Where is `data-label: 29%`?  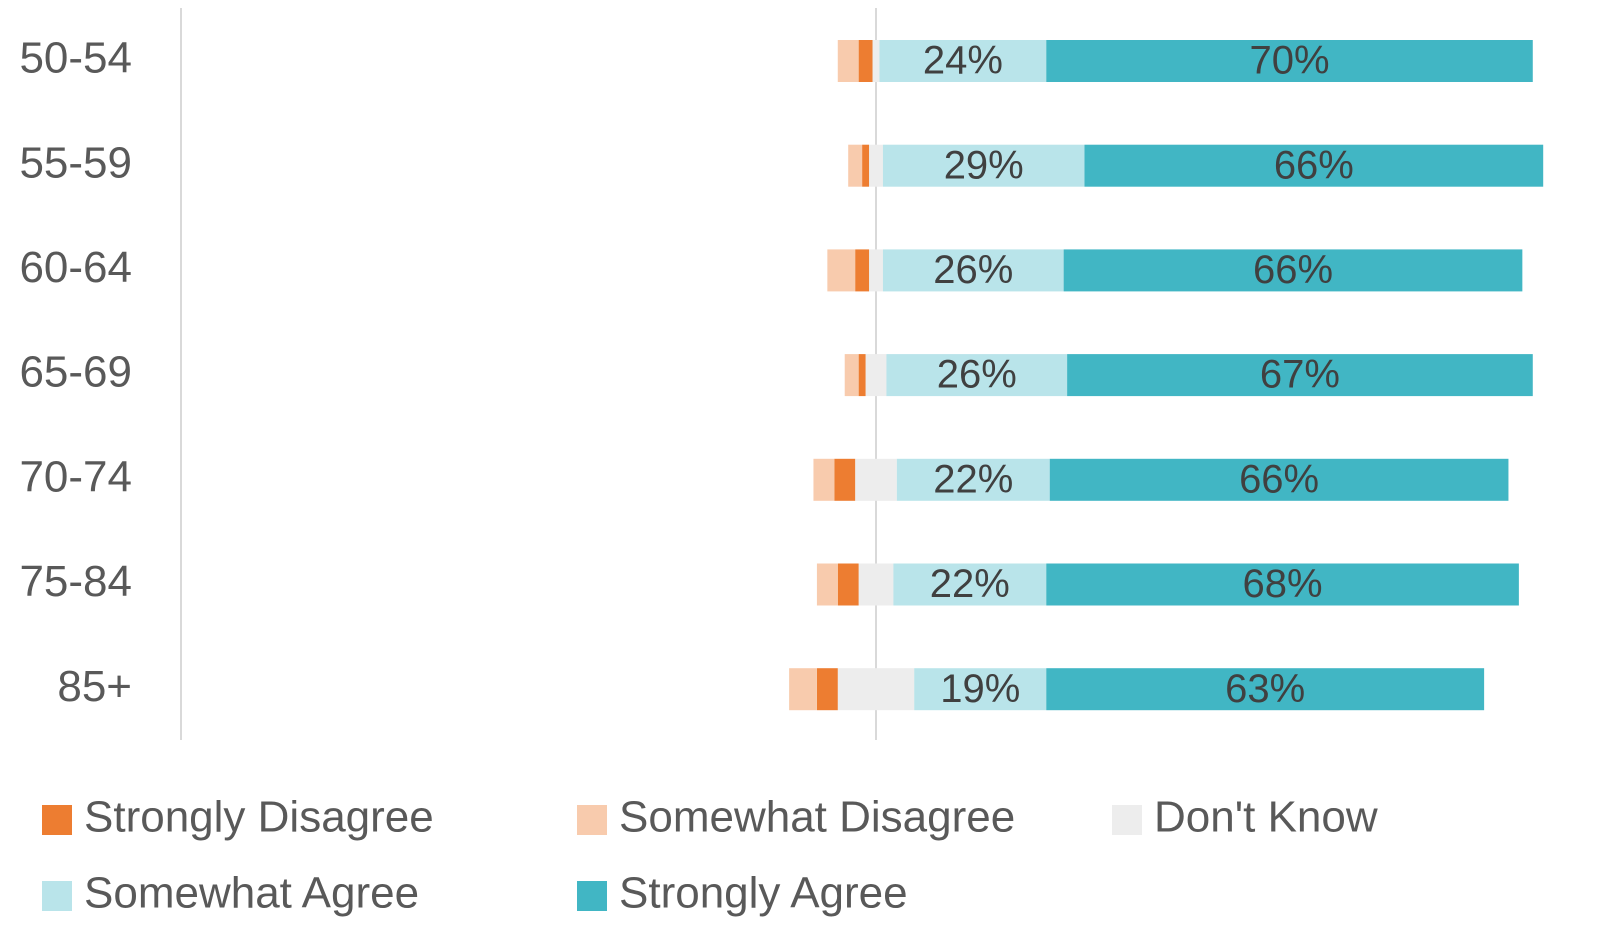 data-label: 29% is located at coordinates (984, 165).